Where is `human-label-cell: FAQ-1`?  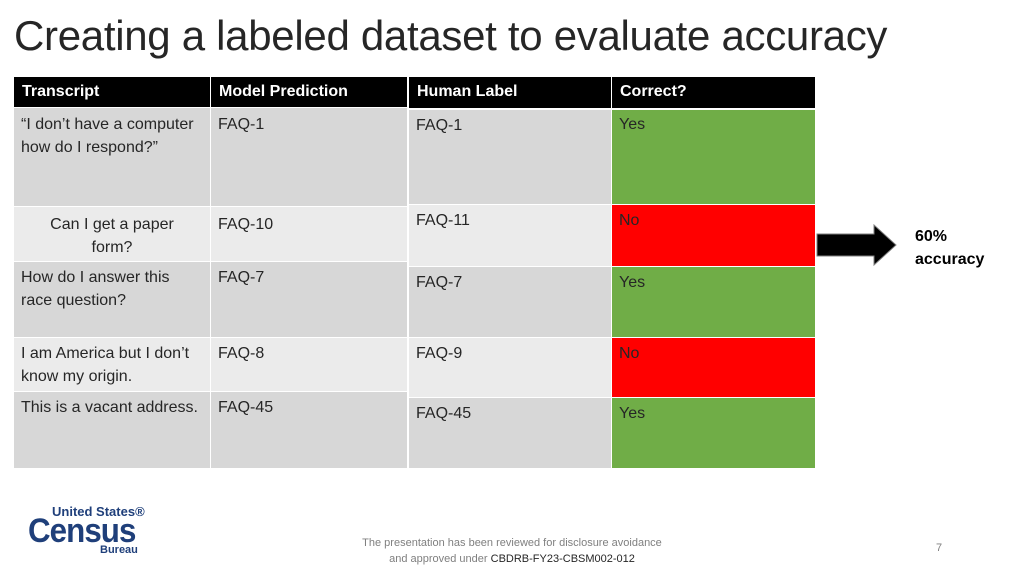 human-label-cell: FAQ-1 is located at coordinates (510, 157).